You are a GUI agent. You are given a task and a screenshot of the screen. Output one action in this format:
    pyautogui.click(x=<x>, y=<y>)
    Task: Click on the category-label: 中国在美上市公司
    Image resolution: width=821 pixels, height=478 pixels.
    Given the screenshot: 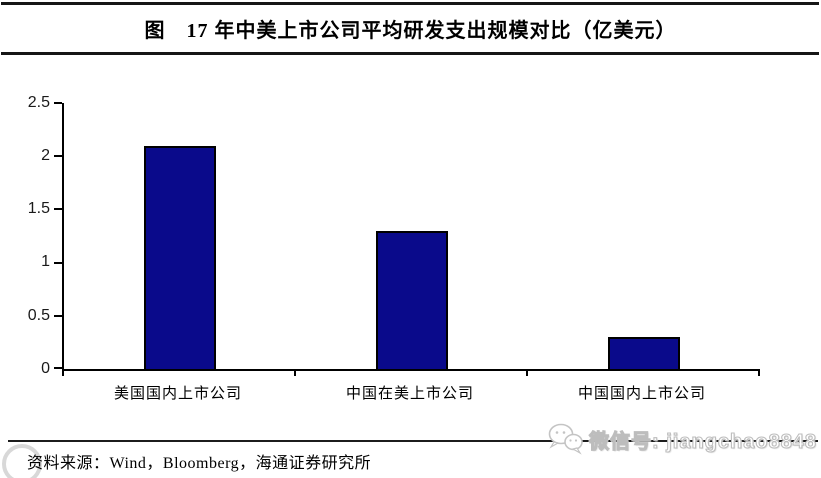 What is the action you would take?
    pyautogui.click(x=409, y=394)
    